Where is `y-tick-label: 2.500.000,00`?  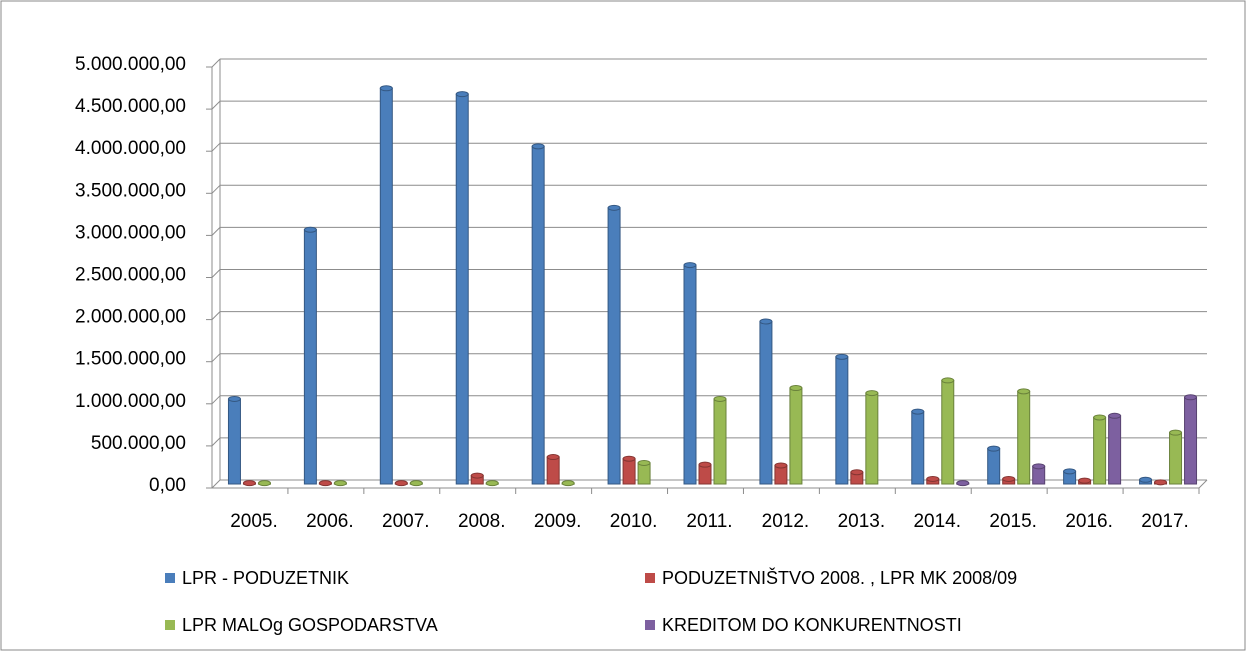
y-tick-label: 2.500.000,00 is located at coordinates (130, 275).